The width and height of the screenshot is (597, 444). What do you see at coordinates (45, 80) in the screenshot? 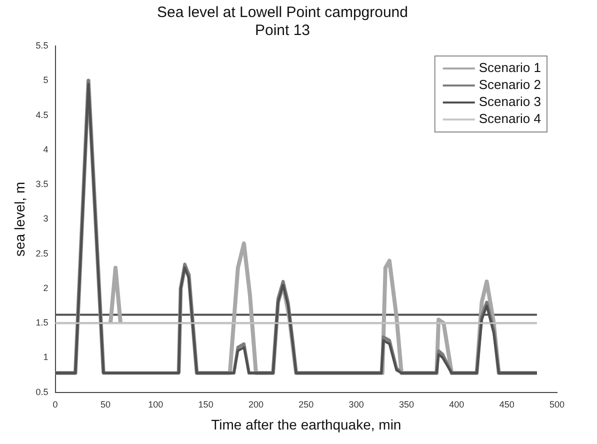
I see `y-tick-label: 5` at bounding box center [45, 80].